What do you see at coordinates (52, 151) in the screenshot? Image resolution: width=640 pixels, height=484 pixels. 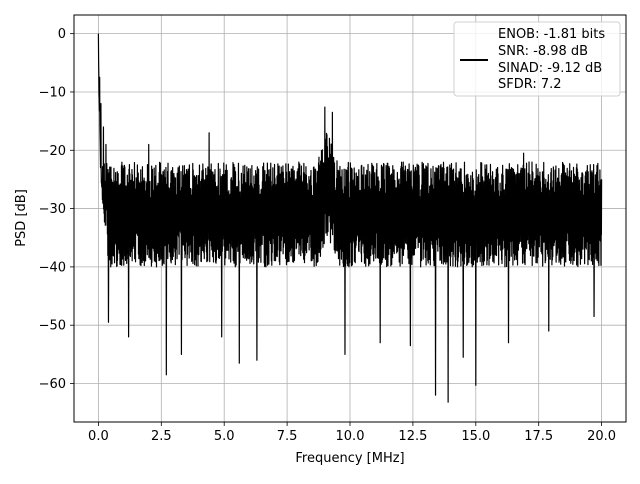 I see `y-tick-label: −20` at bounding box center [52, 151].